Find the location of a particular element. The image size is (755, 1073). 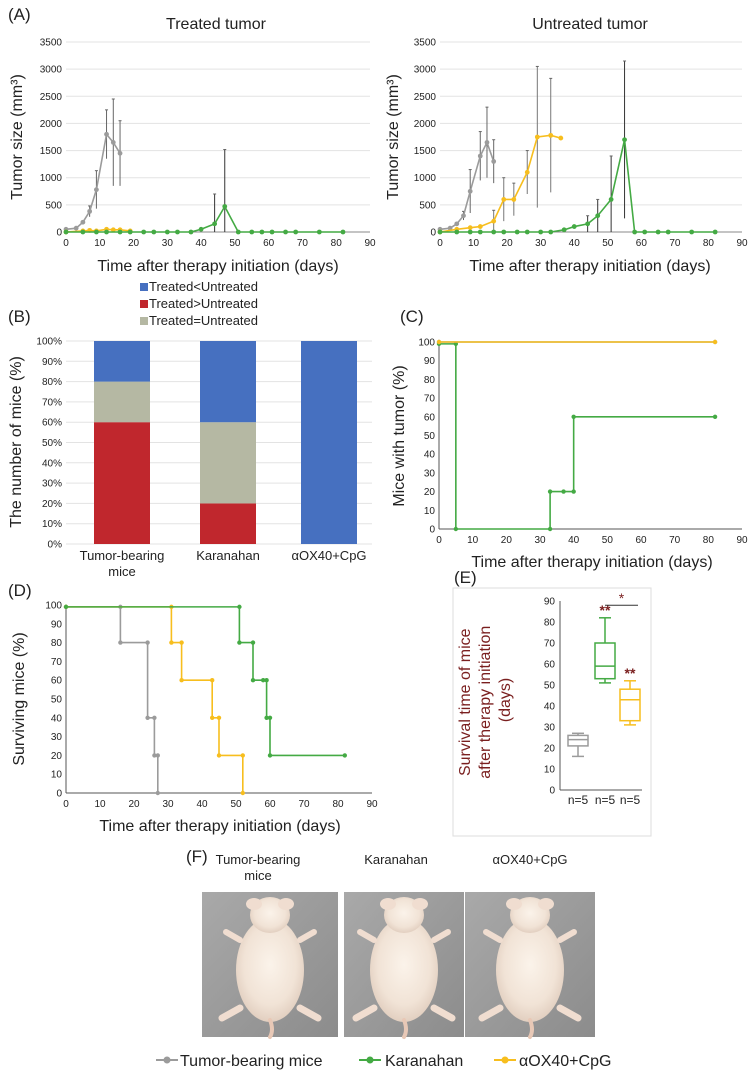

legend-swatch-greater is located at coordinates (144, 304).